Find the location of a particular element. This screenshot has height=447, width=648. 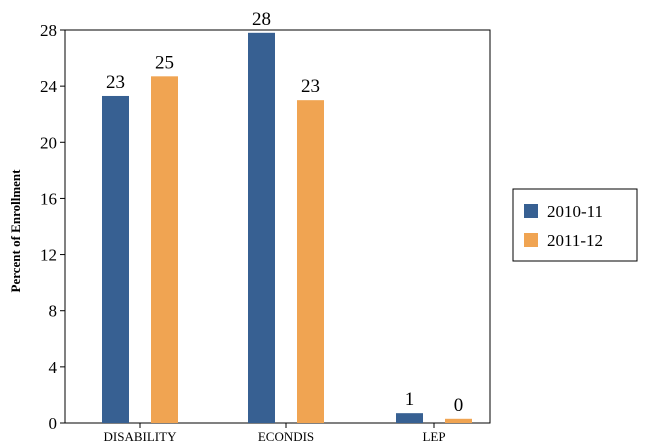

legend-label: 2010-11 is located at coordinates (575, 211).